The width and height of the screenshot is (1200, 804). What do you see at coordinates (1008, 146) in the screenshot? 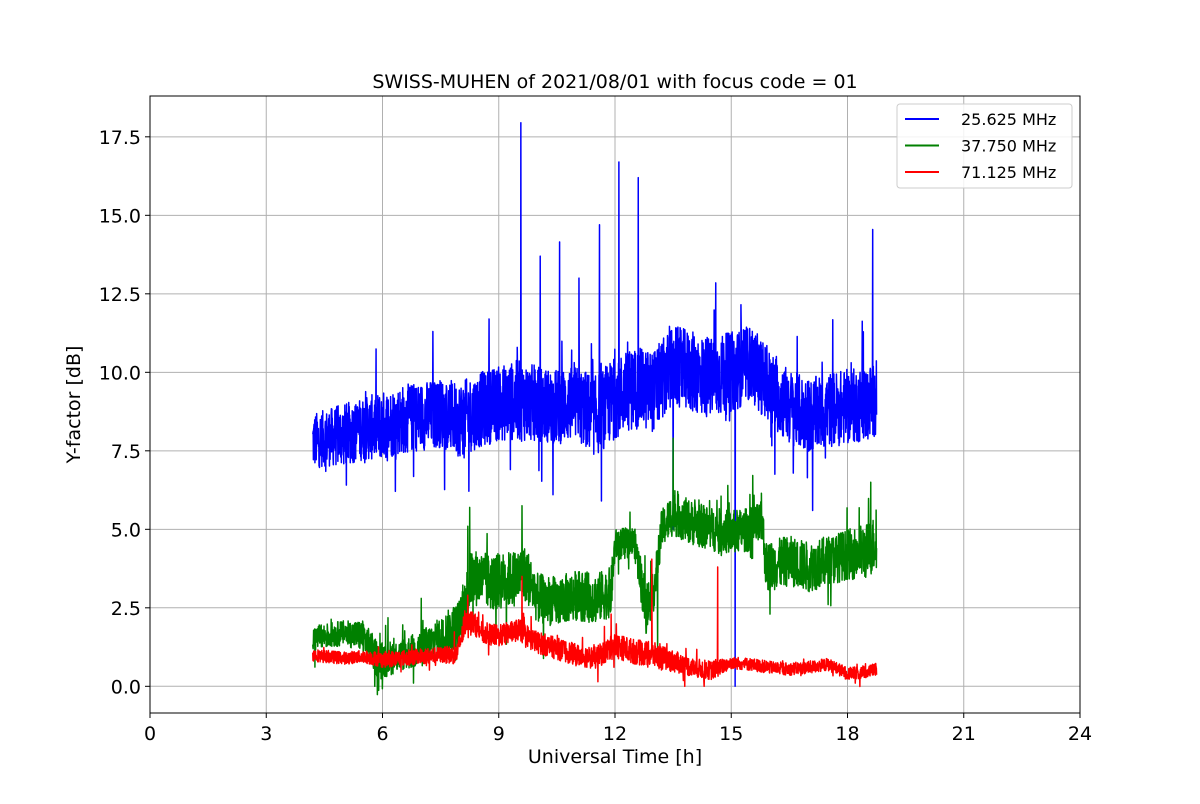
I see `legend-label-2: 37.750 MHz` at bounding box center [1008, 146].